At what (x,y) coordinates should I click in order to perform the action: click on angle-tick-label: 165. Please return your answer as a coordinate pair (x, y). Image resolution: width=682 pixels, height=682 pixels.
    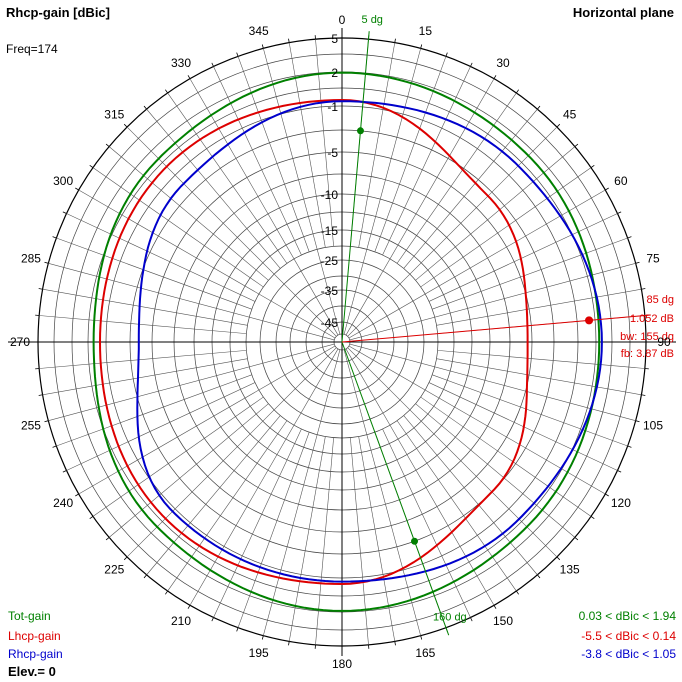
    Looking at the image, I should click on (425, 653).